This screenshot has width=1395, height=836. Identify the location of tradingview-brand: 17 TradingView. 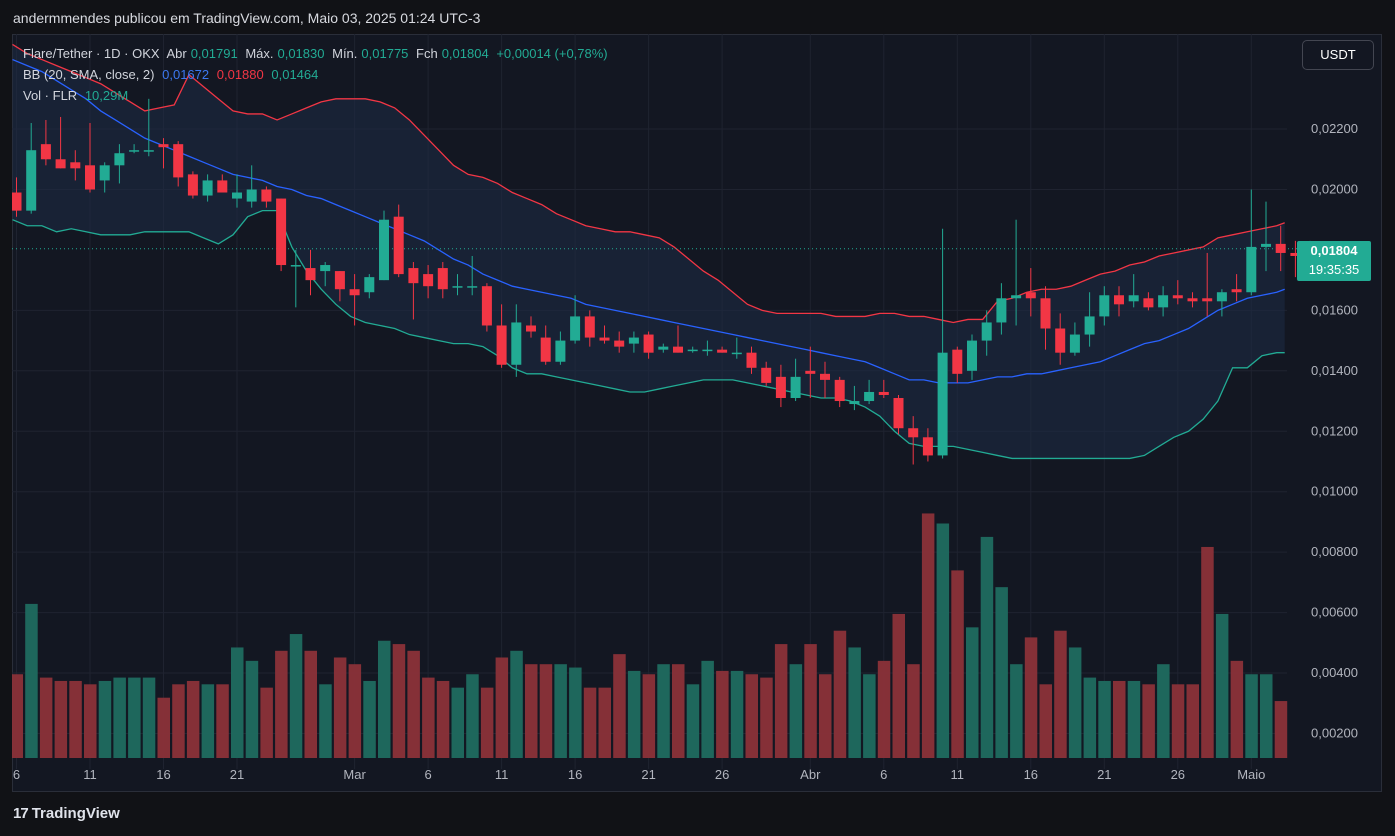
(66, 813).